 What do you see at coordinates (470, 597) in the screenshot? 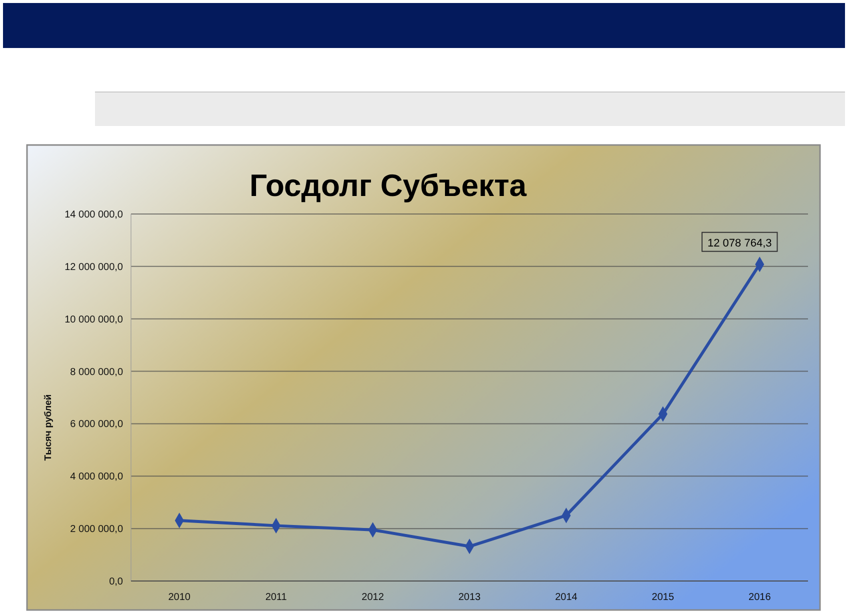
I see `x-tick-label: 2013` at bounding box center [470, 597].